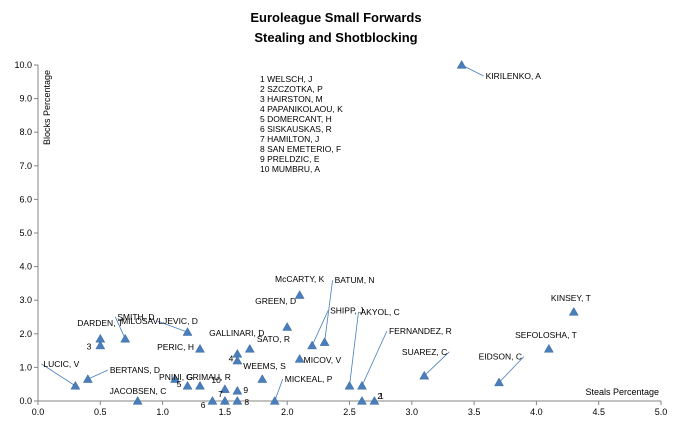  I want to click on point-label: MICOV, V, so click(323, 360).